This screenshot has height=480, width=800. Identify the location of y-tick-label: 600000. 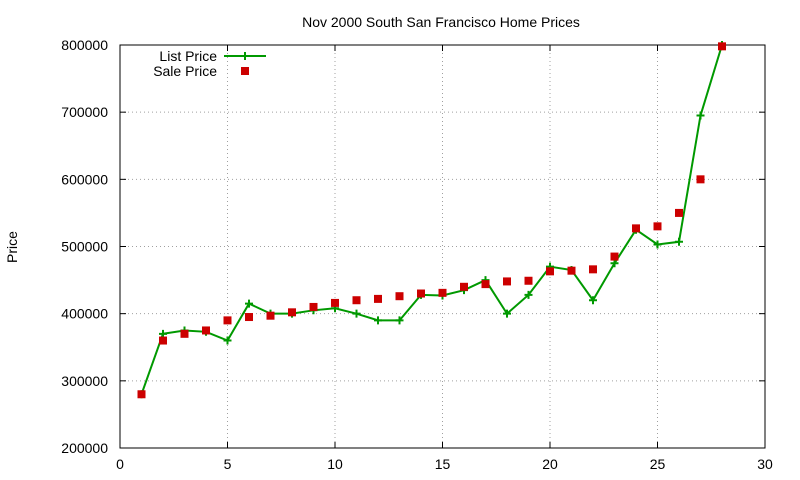
(84, 179).